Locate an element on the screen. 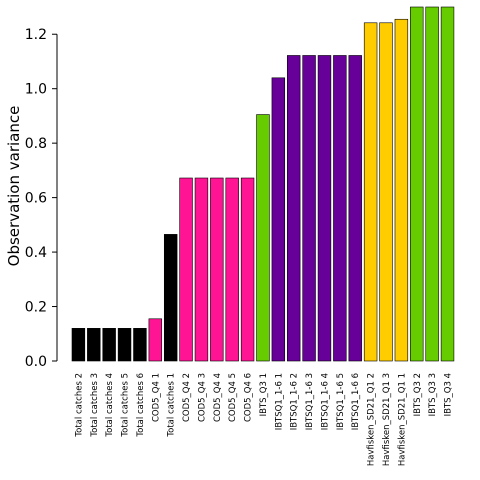  y-tick-label: 1.0 is located at coordinates (36, 90).